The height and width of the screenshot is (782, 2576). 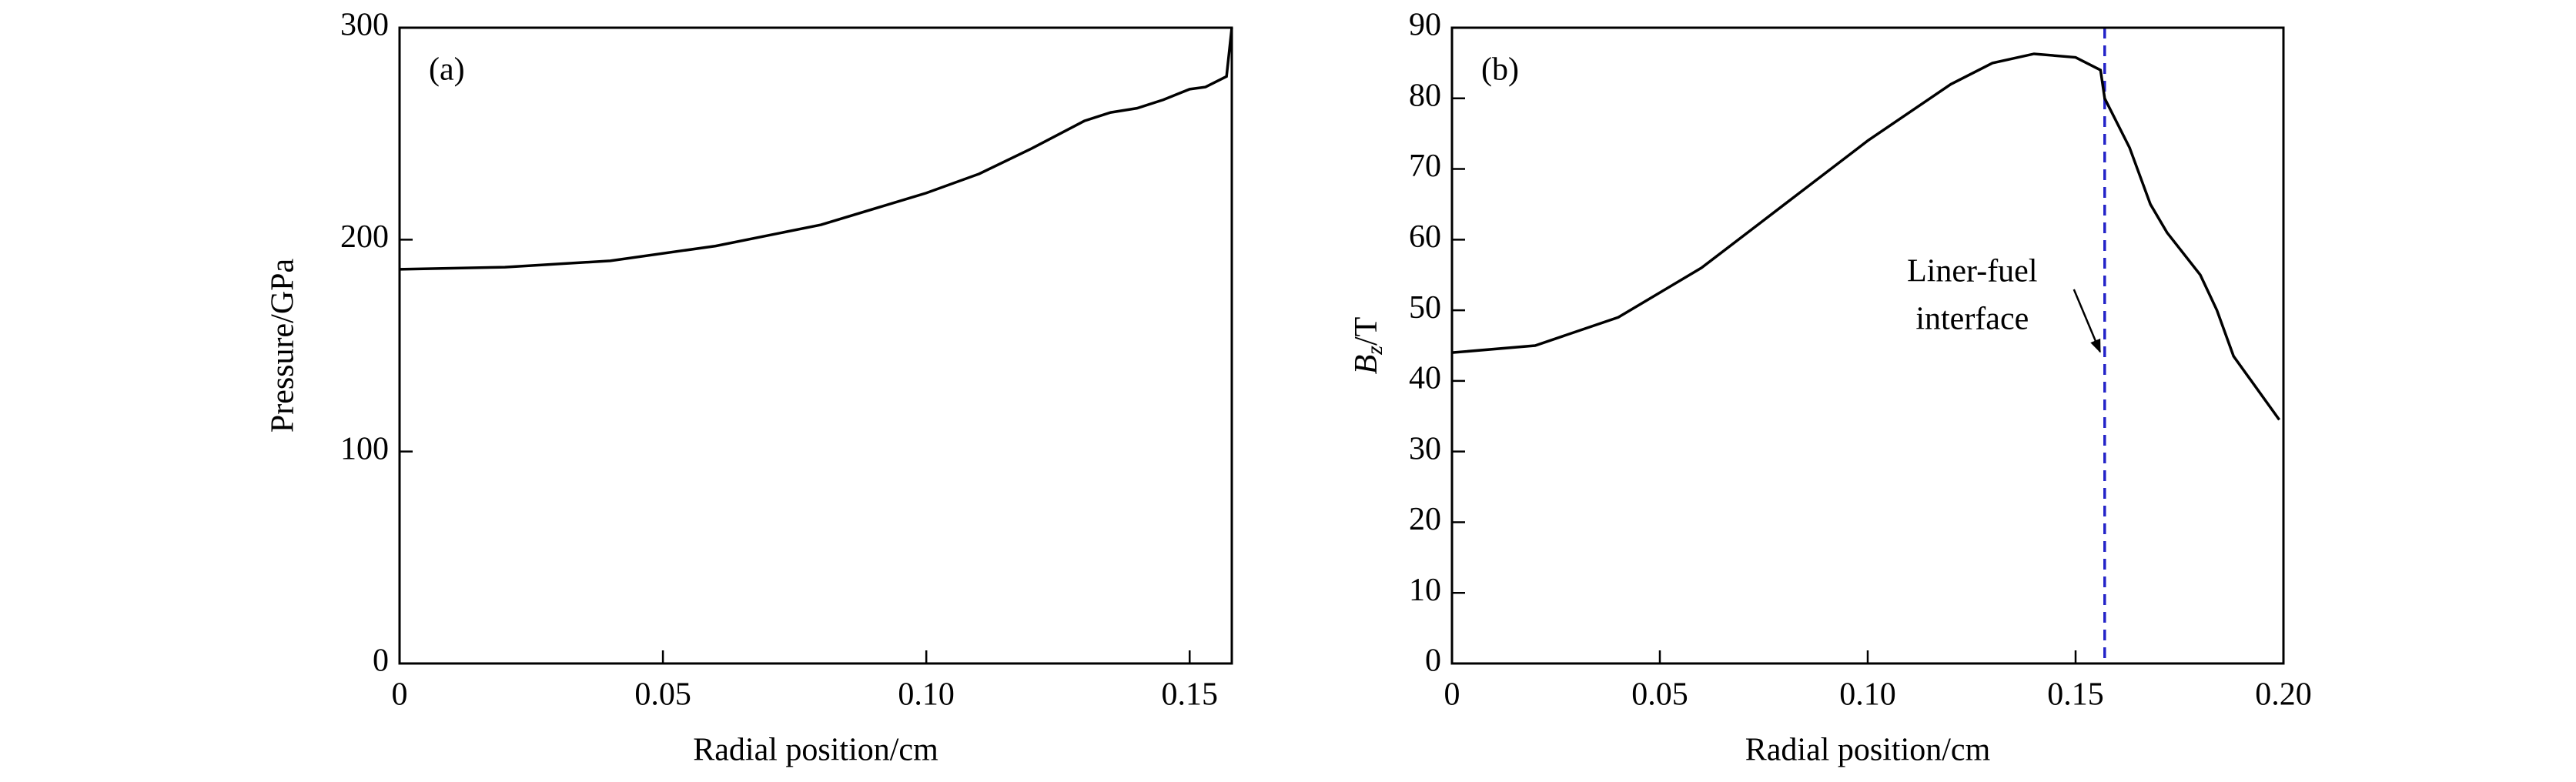 What do you see at coordinates (2087, 321) in the screenshot?
I see `annotation-arrow` at bounding box center [2087, 321].